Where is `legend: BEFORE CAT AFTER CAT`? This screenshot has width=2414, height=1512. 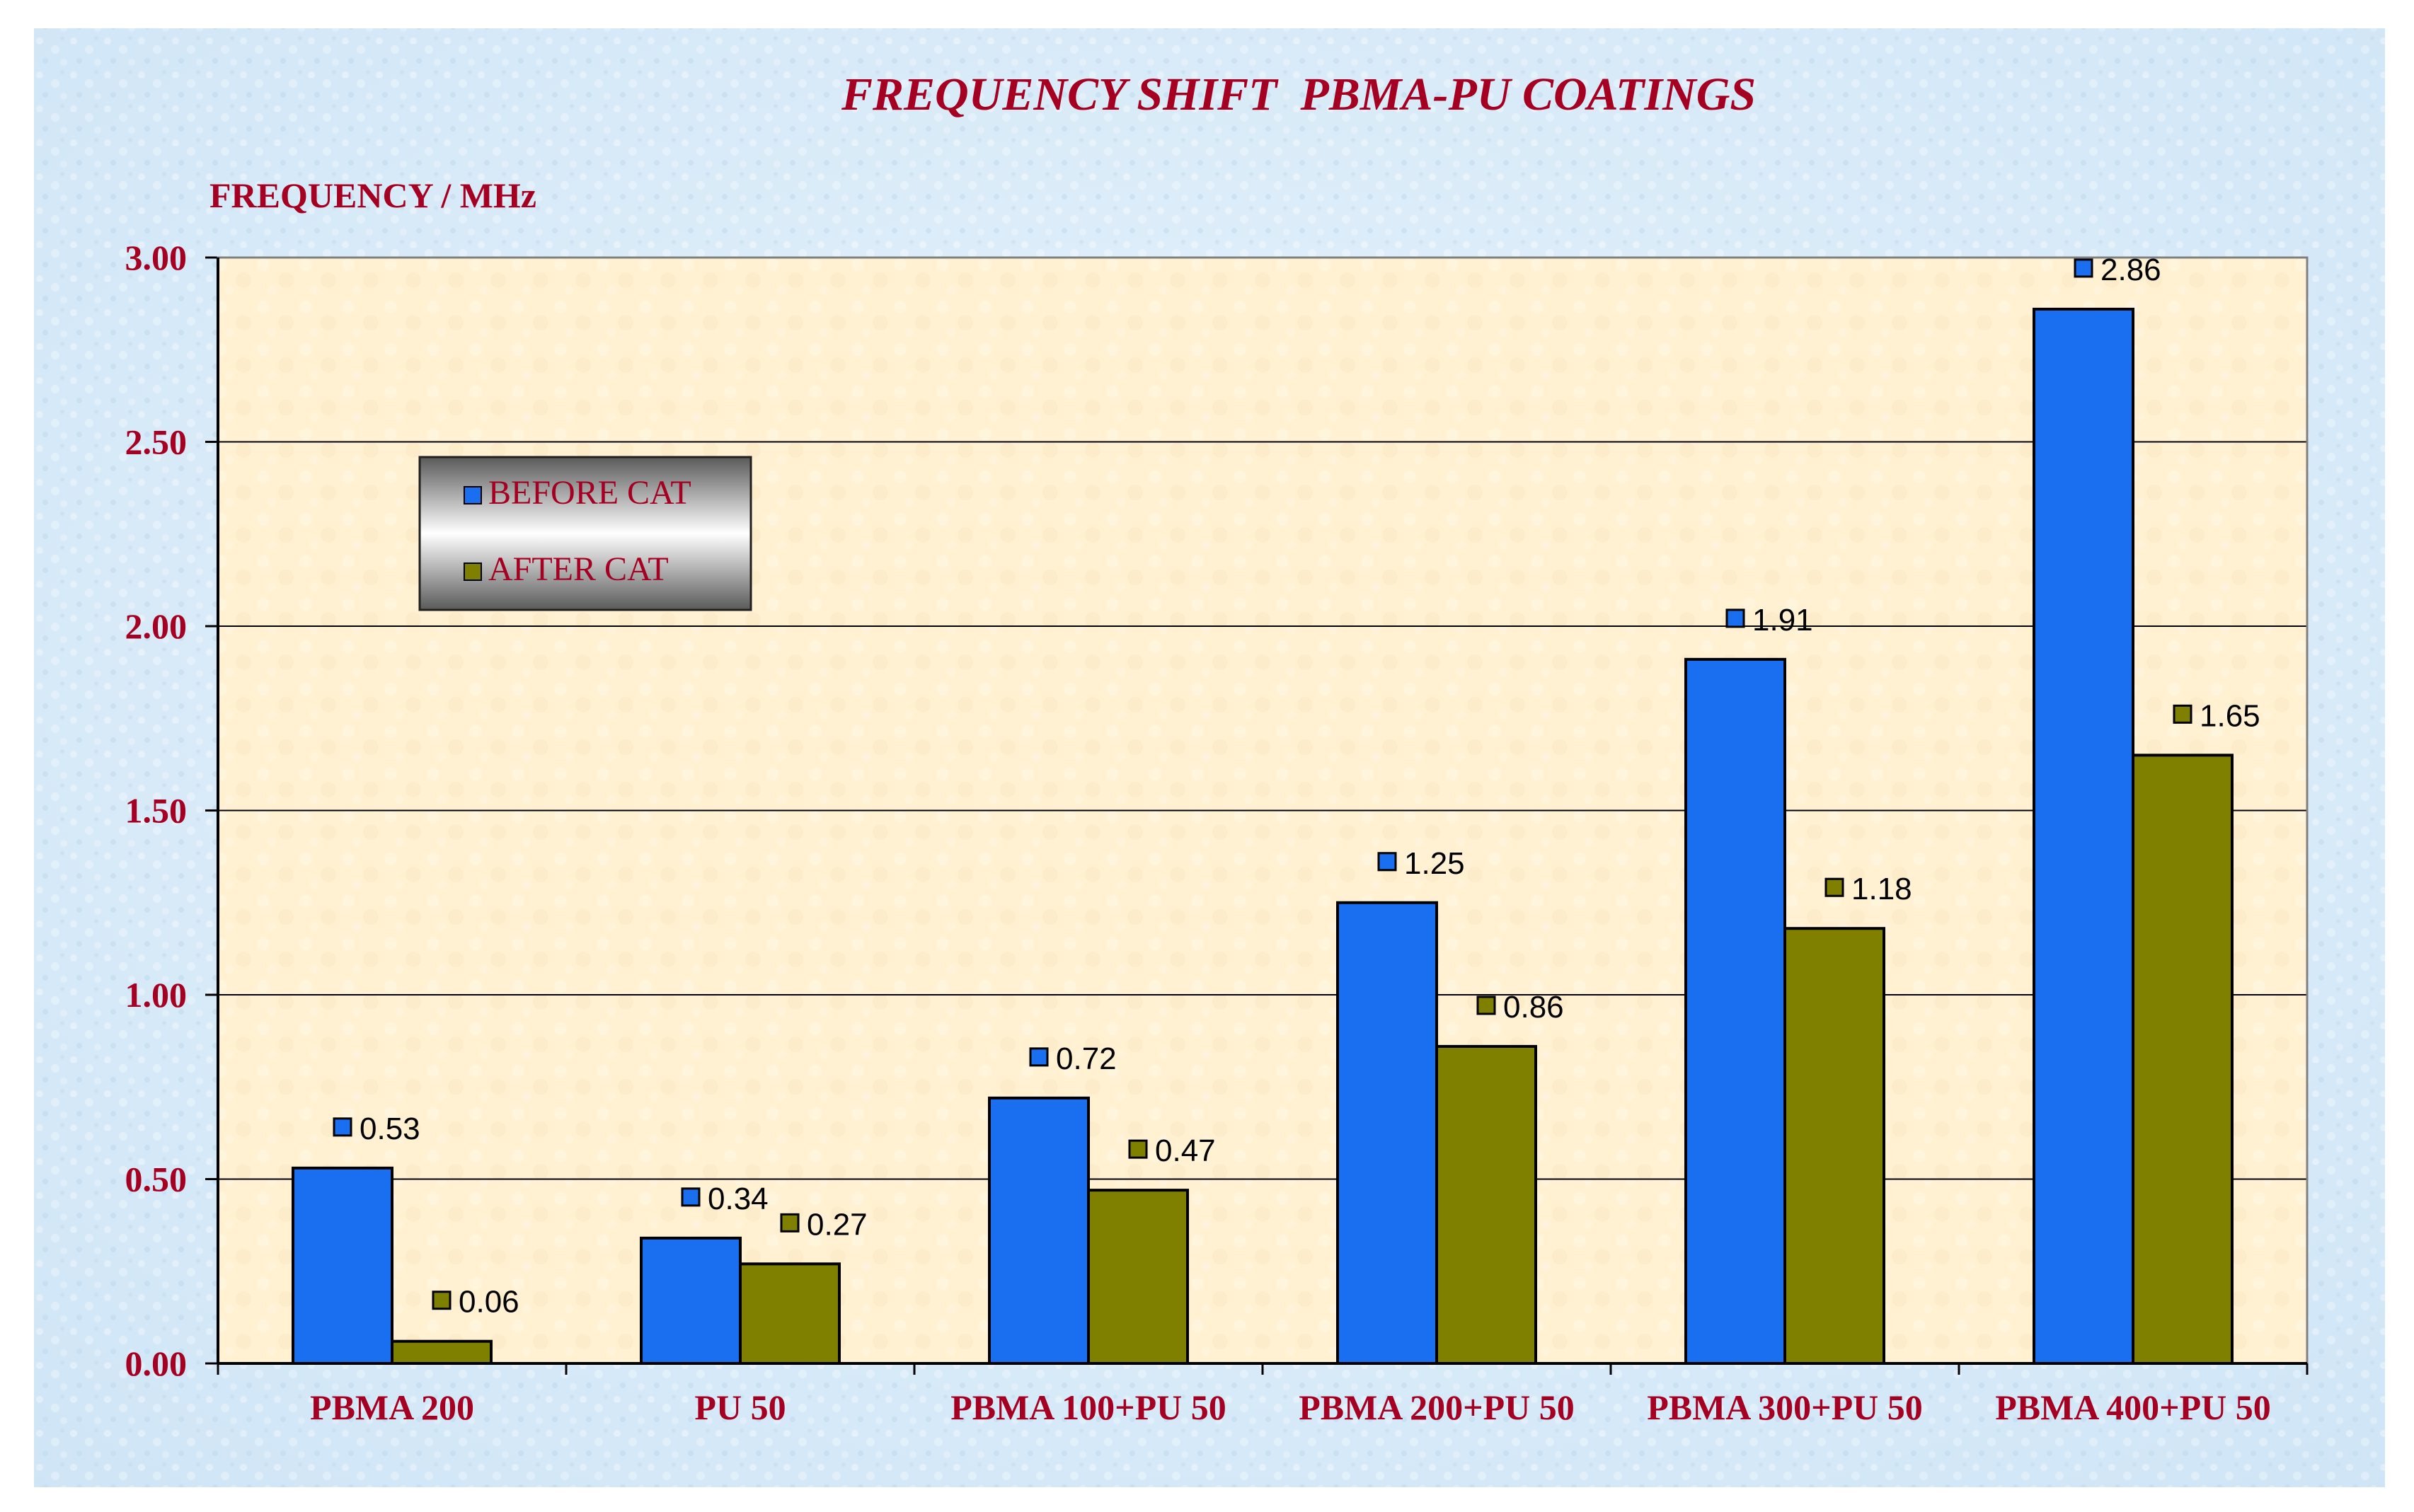
legend: BEFORE CAT AFTER CAT is located at coordinates (585, 534).